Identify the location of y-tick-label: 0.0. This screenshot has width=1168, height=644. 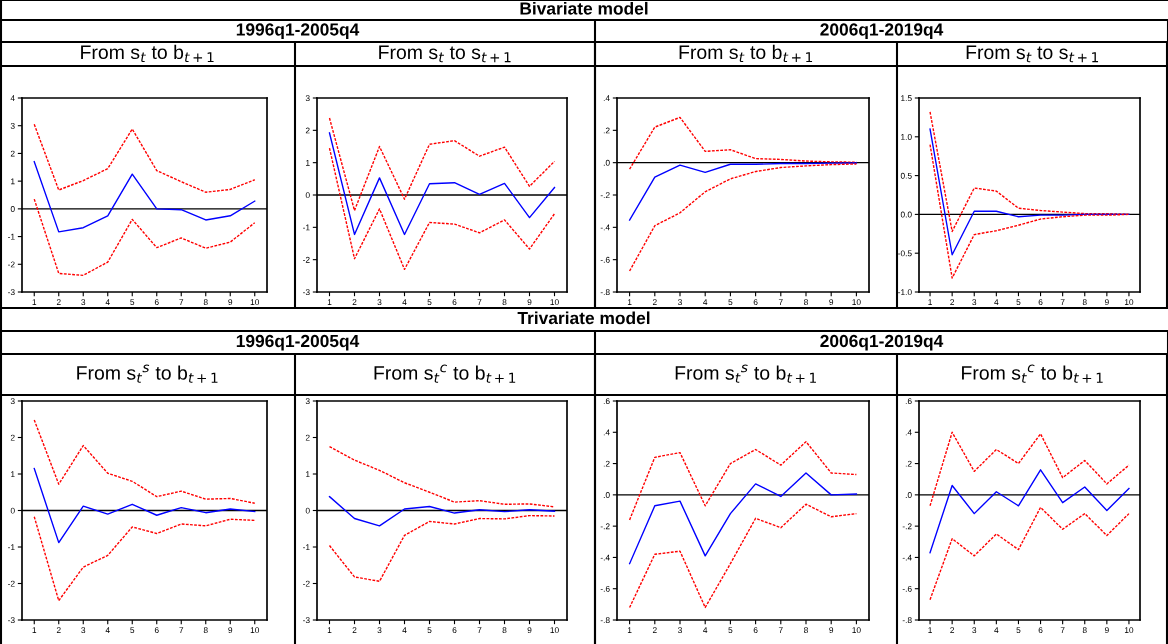
(906, 214).